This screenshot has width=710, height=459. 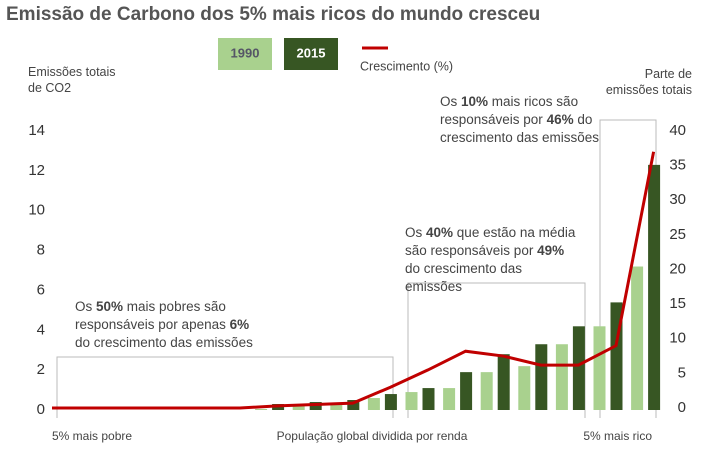 I want to click on y2-tick-label: 5, so click(x=682, y=372).